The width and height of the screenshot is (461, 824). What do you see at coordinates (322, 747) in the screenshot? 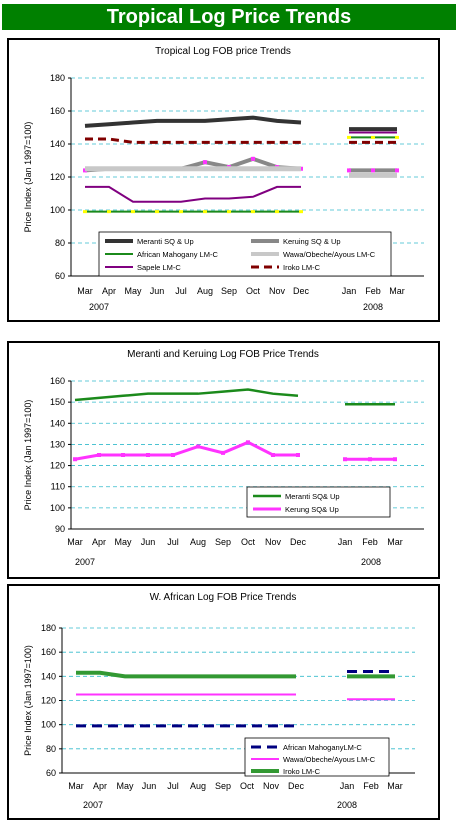
I see `legend-label-african-mahoganylm-c: African MahoganyLM-C` at bounding box center [322, 747].